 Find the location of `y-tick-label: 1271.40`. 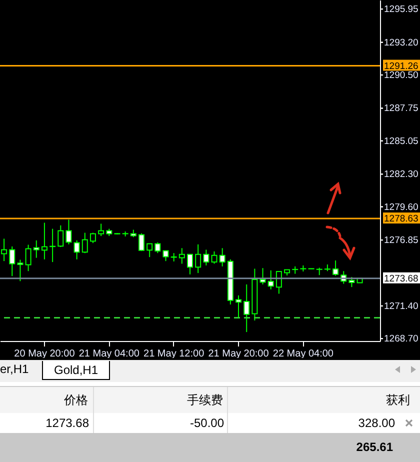

y-tick-label: 1271.40 is located at coordinates (401, 306).